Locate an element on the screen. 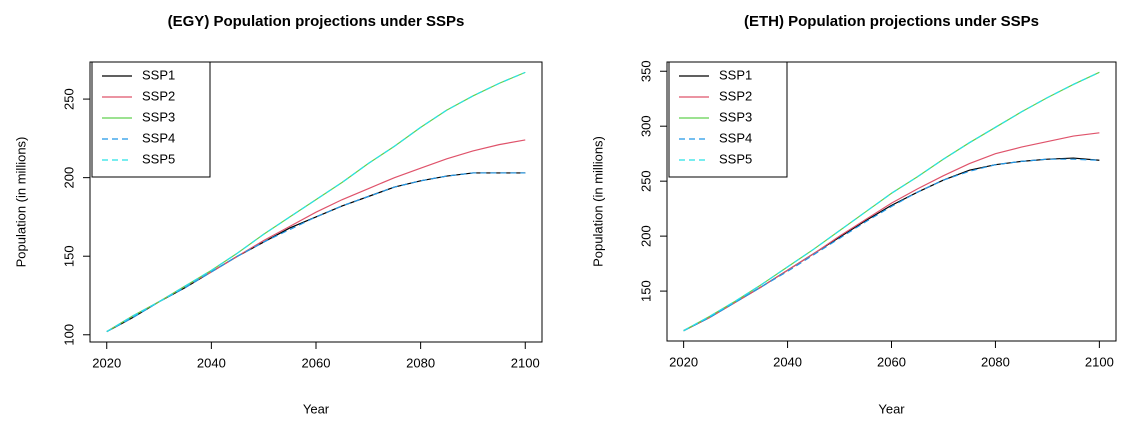 The width and height of the screenshot is (1121, 425). series-line is located at coordinates (316, 252).